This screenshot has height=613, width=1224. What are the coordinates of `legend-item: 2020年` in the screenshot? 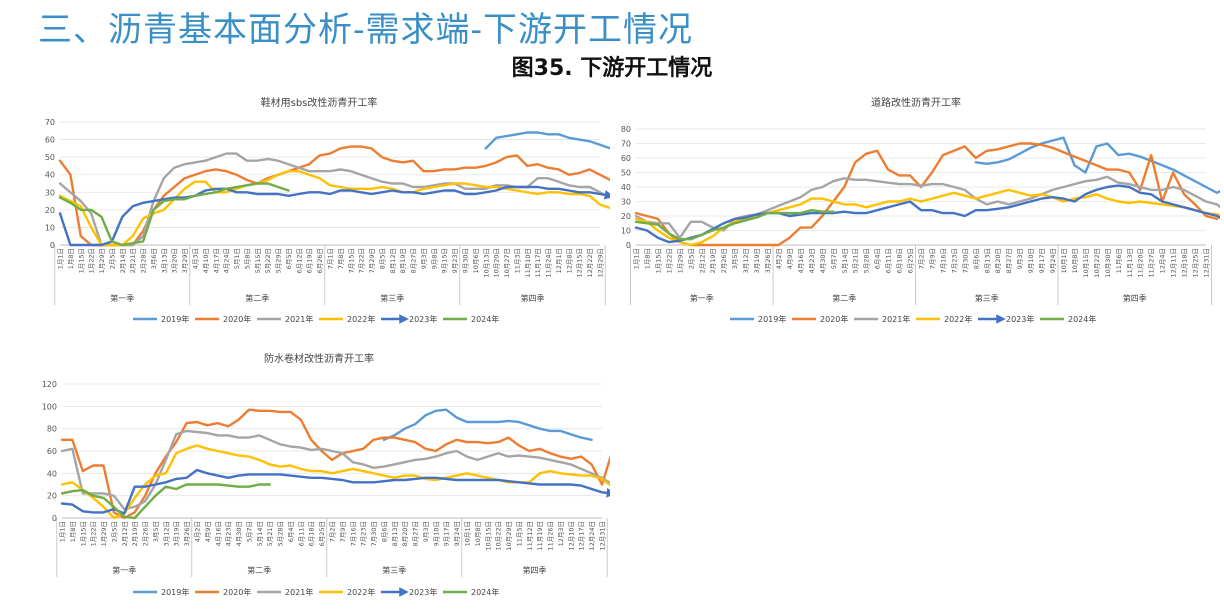 It's located at (820, 319).